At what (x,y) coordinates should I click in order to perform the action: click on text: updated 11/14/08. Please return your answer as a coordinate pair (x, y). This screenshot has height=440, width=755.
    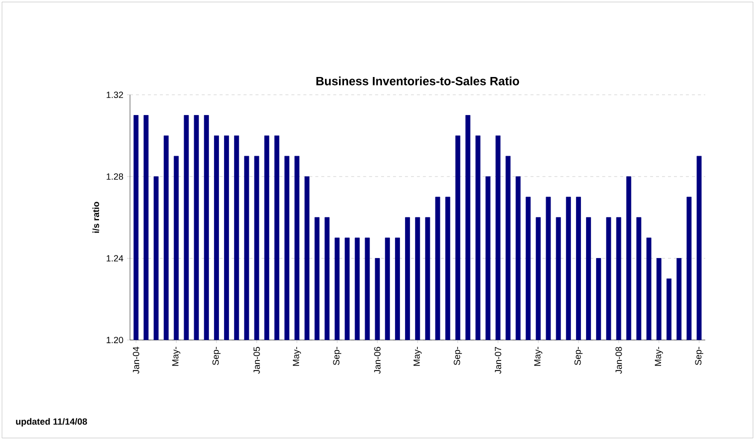
    Looking at the image, I should click on (52, 422).